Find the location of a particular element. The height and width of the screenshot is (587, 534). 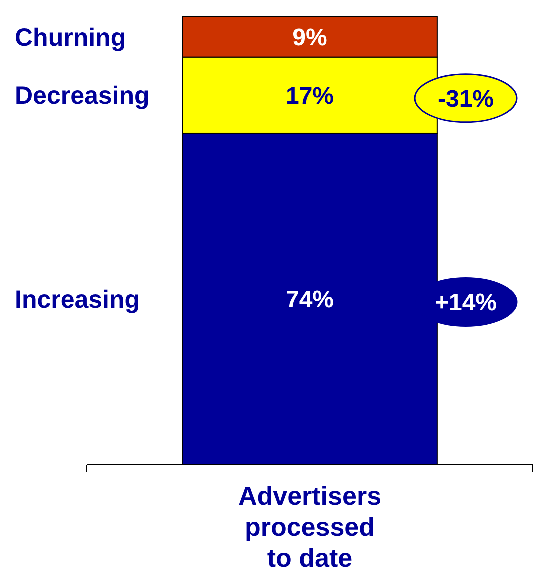

annotation: +14% is located at coordinates (466, 303).